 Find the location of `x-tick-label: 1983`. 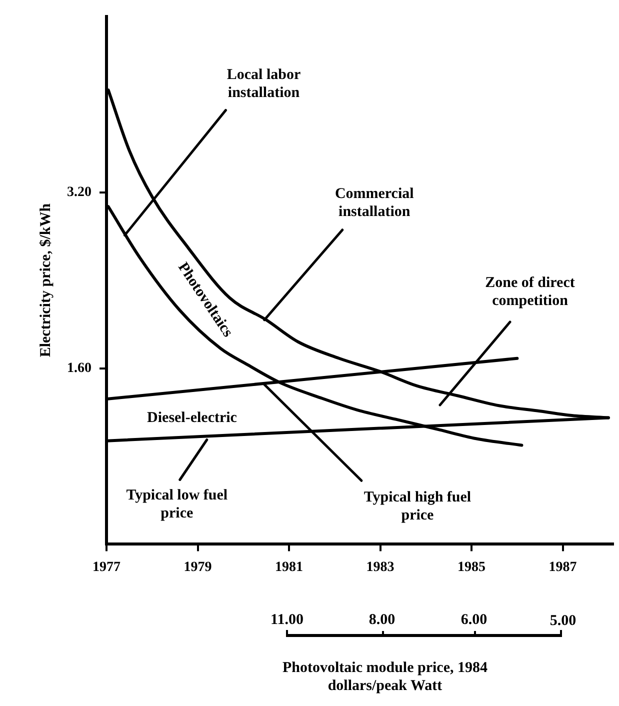

x-tick-label: 1983 is located at coordinates (380, 568).